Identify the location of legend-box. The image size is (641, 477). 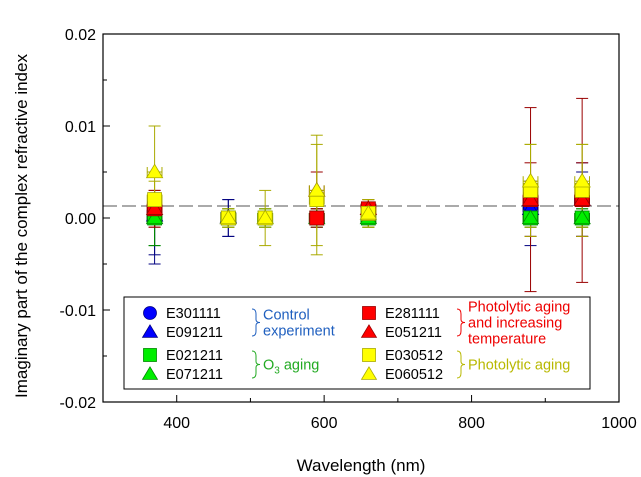
(357, 343).